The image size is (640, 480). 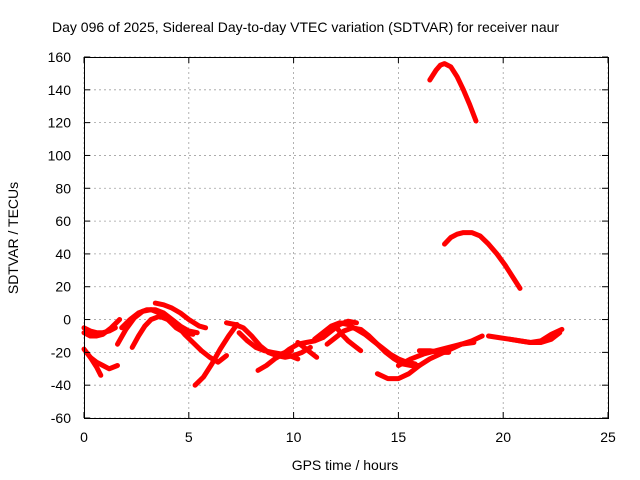 I want to click on x-axis-label: GPS time / hours, so click(x=345, y=465).